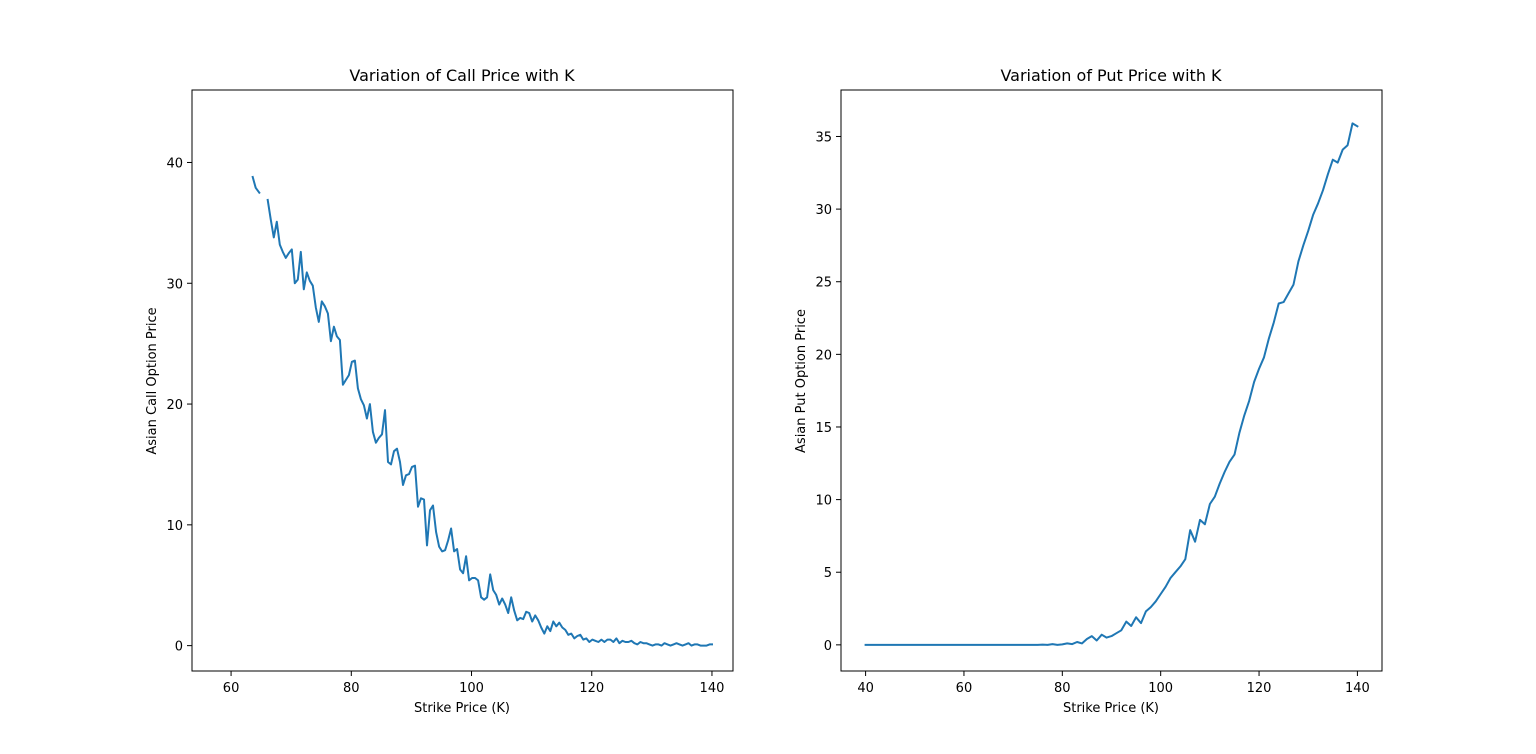 This screenshot has height=754, width=1536. What do you see at coordinates (462, 75) in the screenshot?
I see `call-chart-title: Variation of Call Price with K` at bounding box center [462, 75].